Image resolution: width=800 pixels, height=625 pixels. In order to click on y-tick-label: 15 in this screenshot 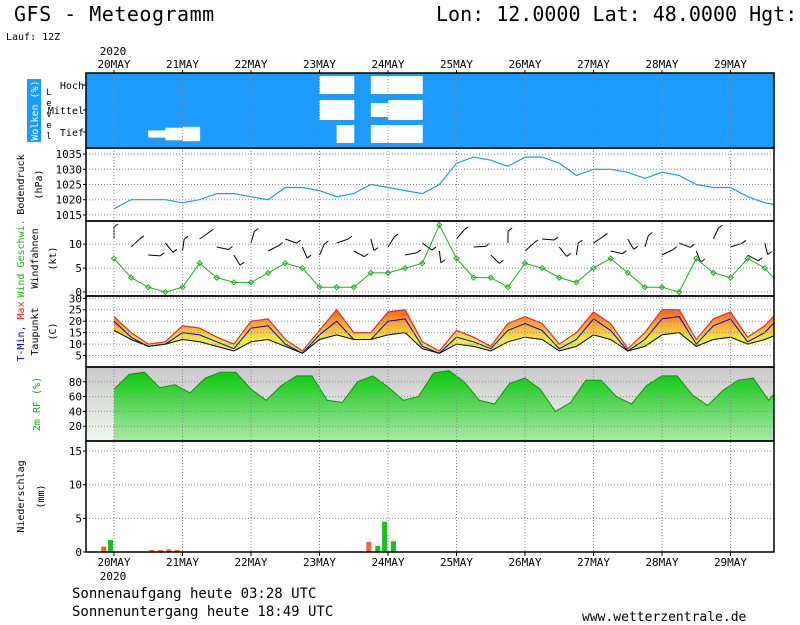, I will do `click(75, 451)`.